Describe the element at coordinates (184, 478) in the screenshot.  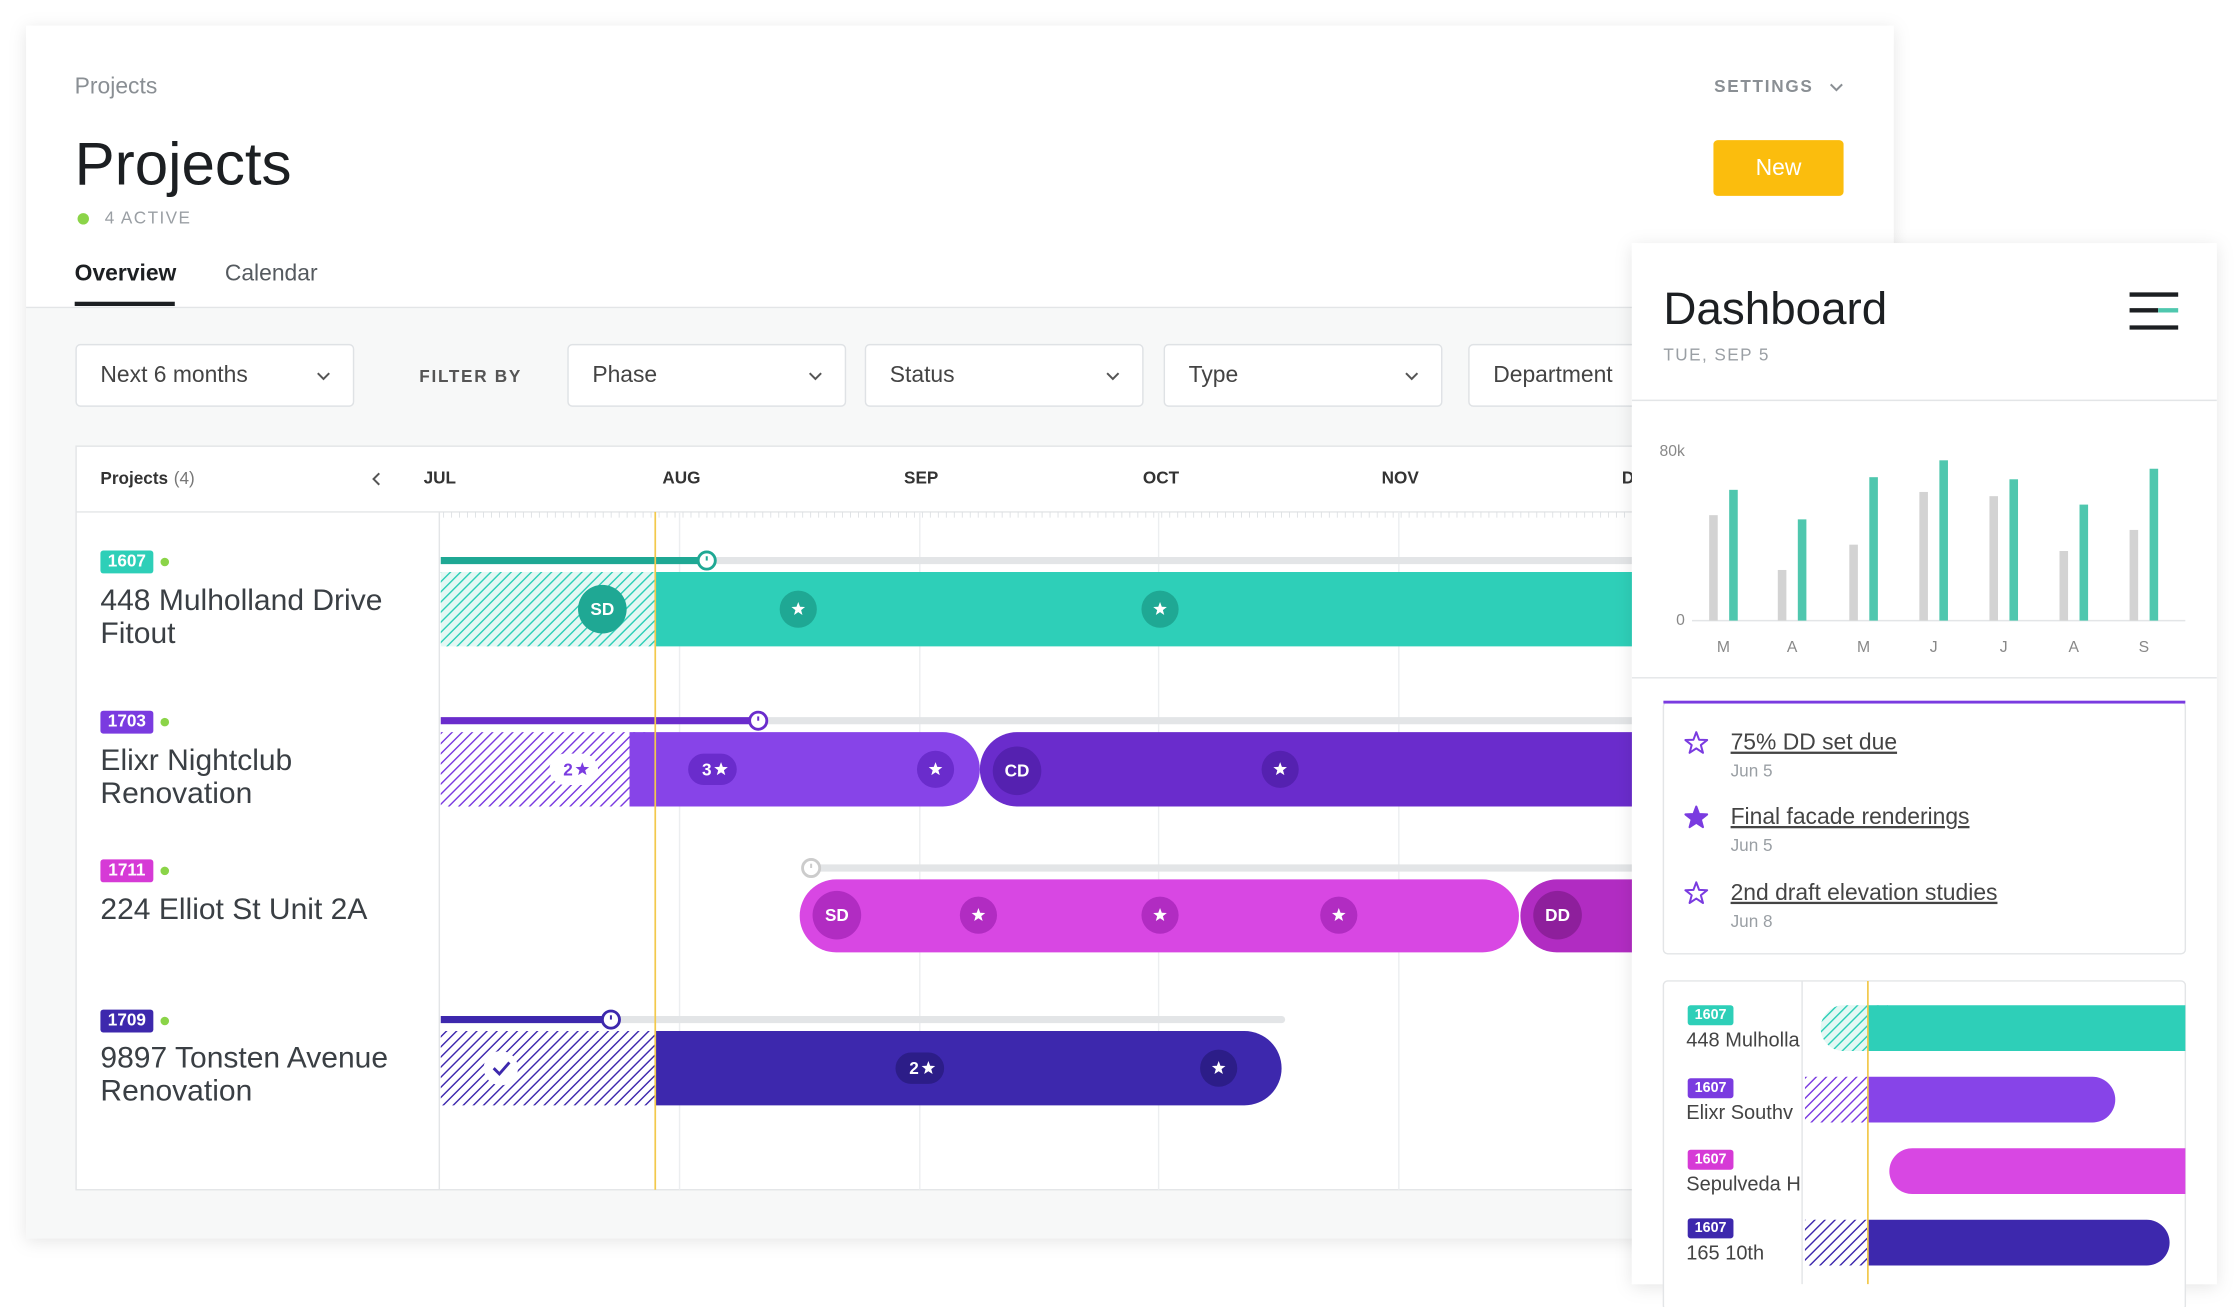
I see `header-count: (4)` at that location.